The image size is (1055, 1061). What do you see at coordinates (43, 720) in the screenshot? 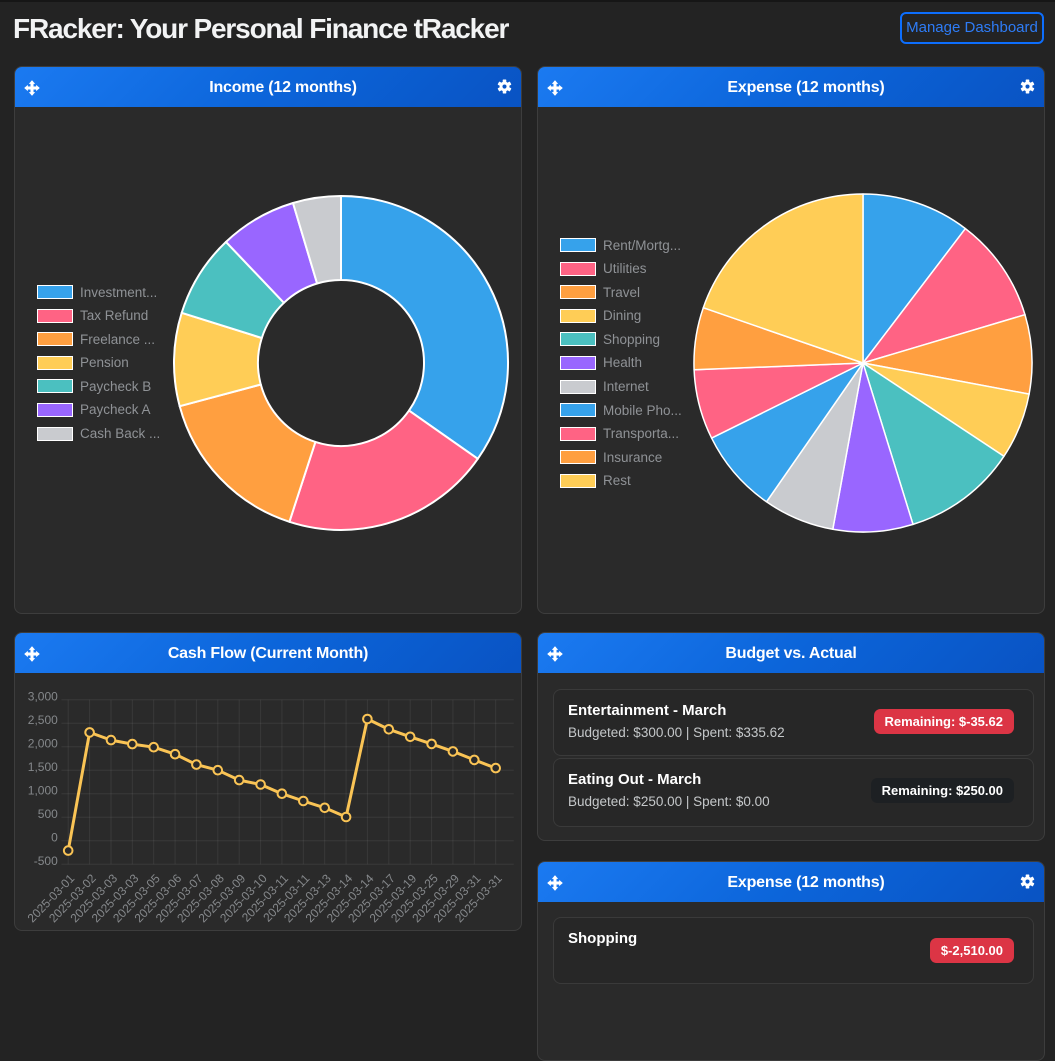
I see `svg-text: 2,500` at bounding box center [43, 720].